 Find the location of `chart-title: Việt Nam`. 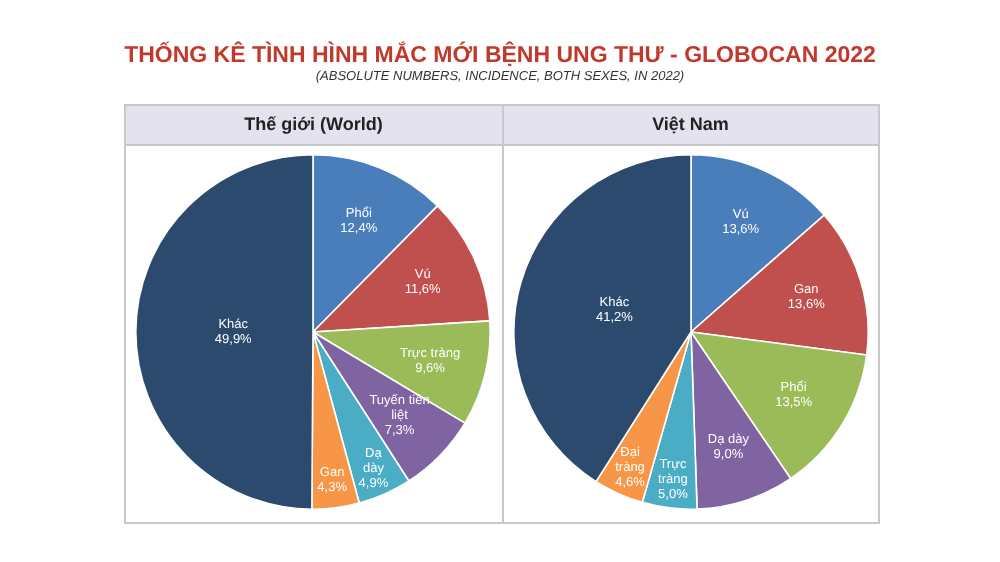

chart-title: Việt Nam is located at coordinates (690, 126).